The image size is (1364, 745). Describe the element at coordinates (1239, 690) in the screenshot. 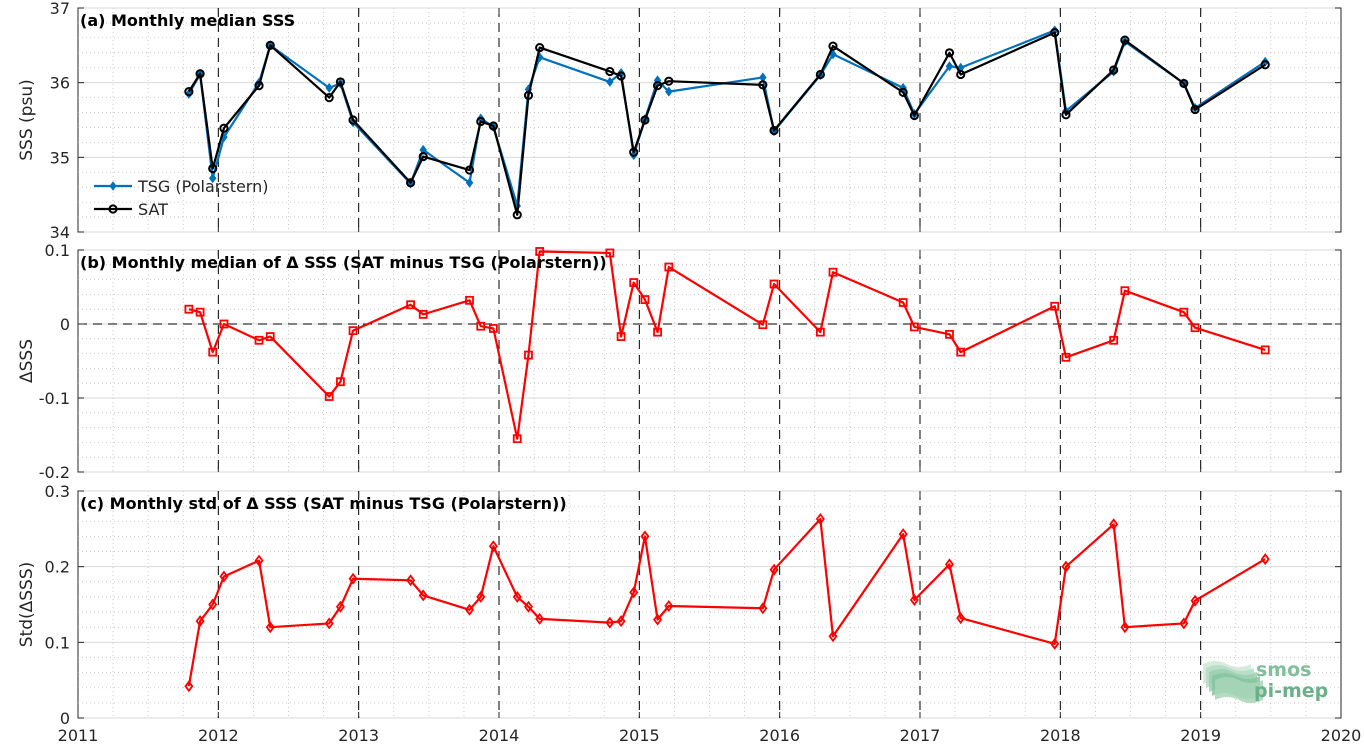

I see `logo-wave-icon` at that location.